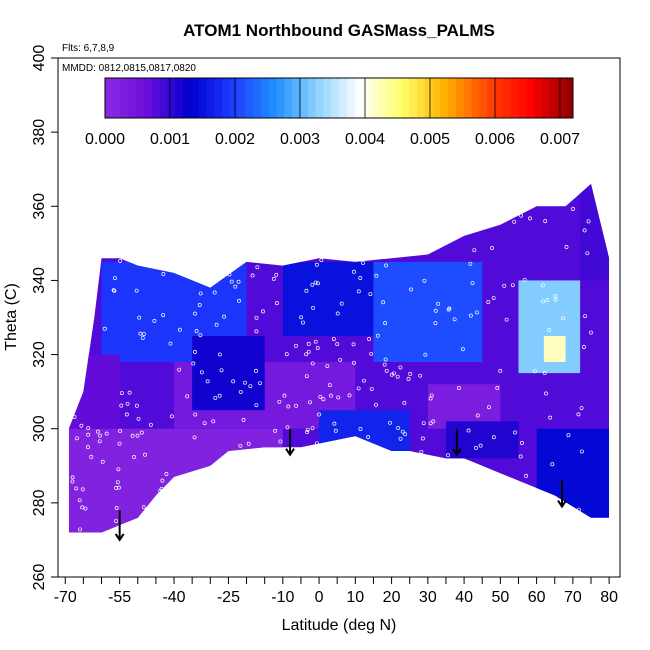 The width and height of the screenshot is (650, 650). I want to click on colorbar-tick-label: 0.002, so click(235, 139).